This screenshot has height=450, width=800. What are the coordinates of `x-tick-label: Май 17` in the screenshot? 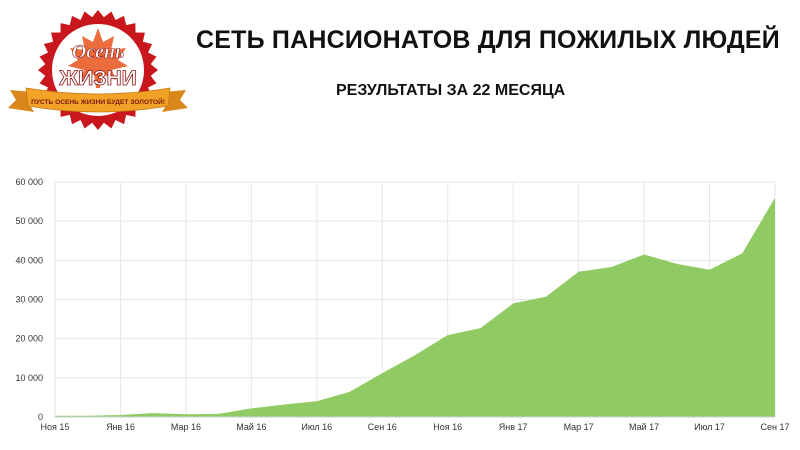 It's located at (644, 427).